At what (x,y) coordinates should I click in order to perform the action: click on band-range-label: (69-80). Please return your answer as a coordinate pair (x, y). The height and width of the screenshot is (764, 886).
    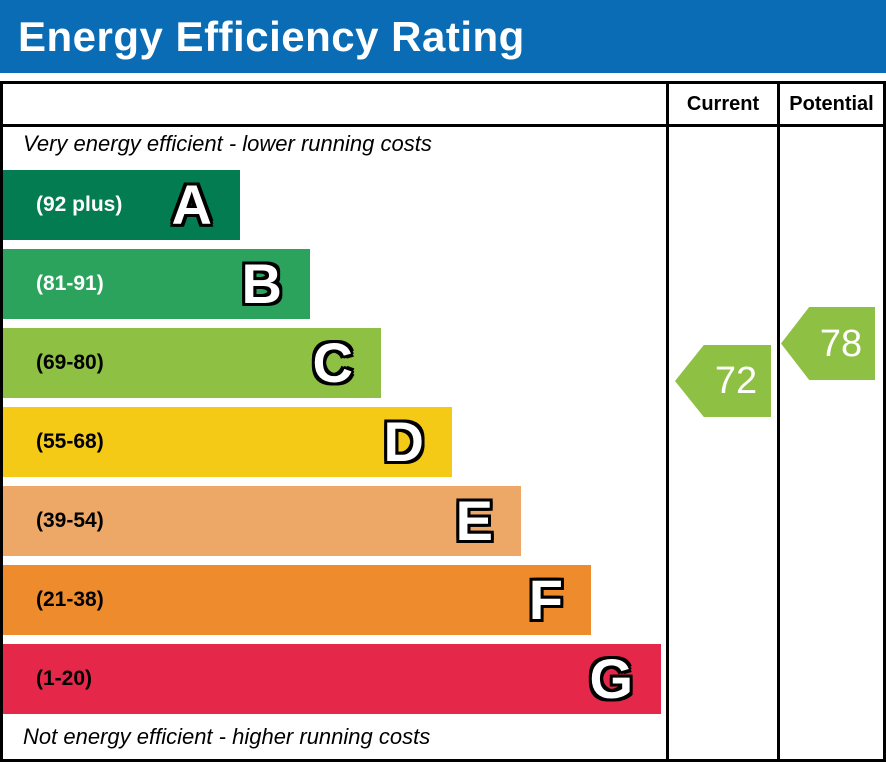
    Looking at the image, I should click on (70, 362).